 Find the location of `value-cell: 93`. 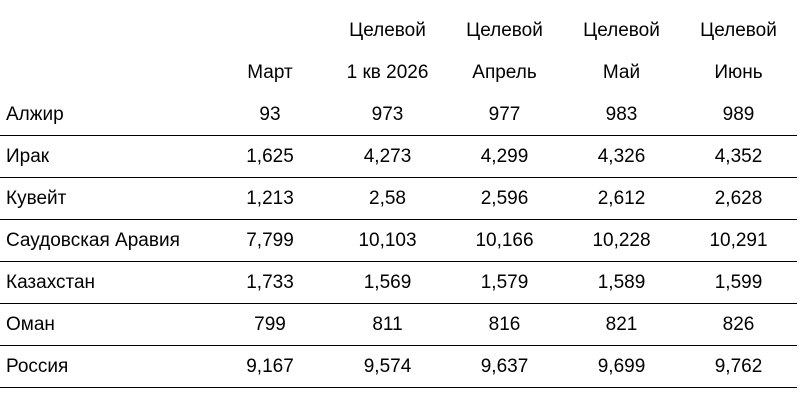

value-cell: 93 is located at coordinates (270, 115).